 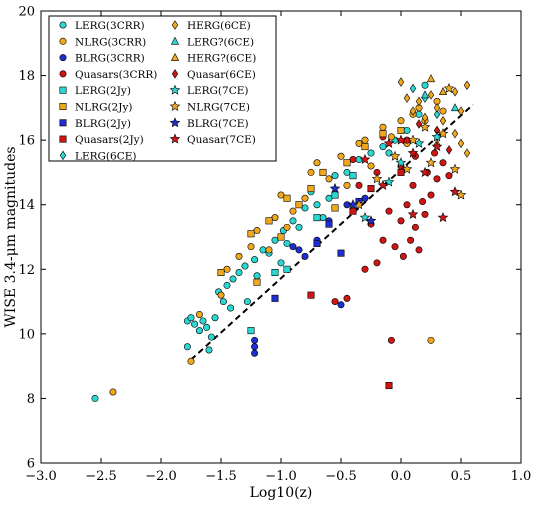 What do you see at coordinates (281, 476) in the screenshot?
I see `x-tick-label: −1.0` at bounding box center [281, 476].